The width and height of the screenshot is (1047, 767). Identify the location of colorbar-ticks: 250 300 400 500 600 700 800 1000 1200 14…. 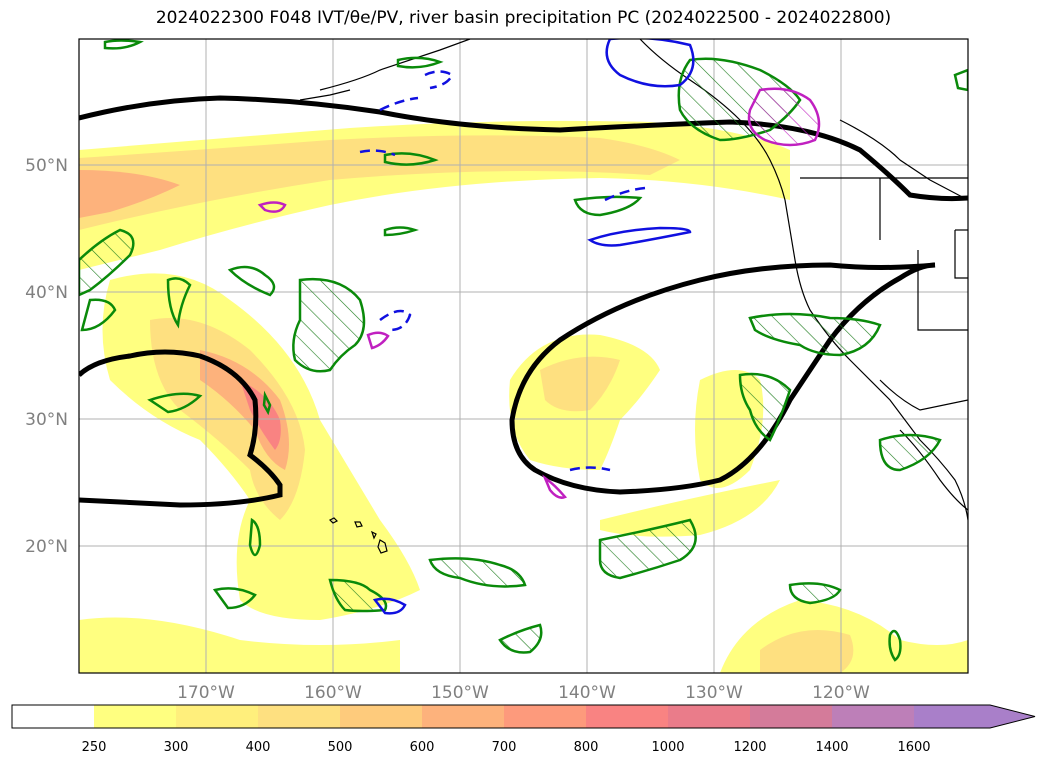
(506, 747).